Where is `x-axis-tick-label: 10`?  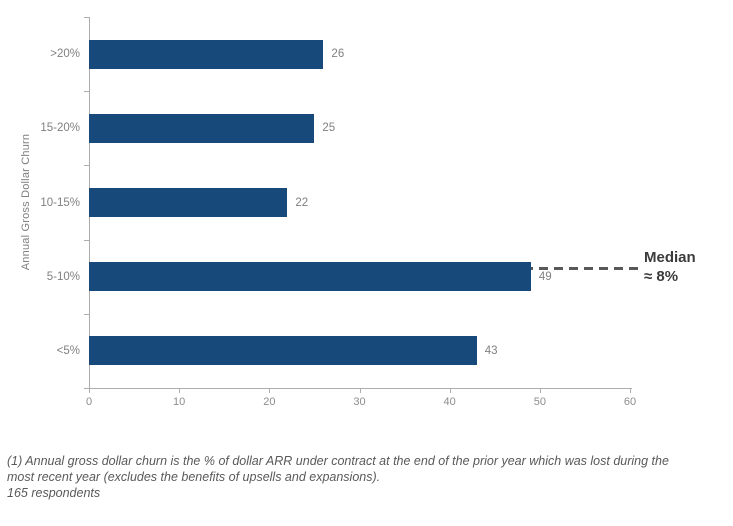 x-axis-tick-label: 10 is located at coordinates (179, 402).